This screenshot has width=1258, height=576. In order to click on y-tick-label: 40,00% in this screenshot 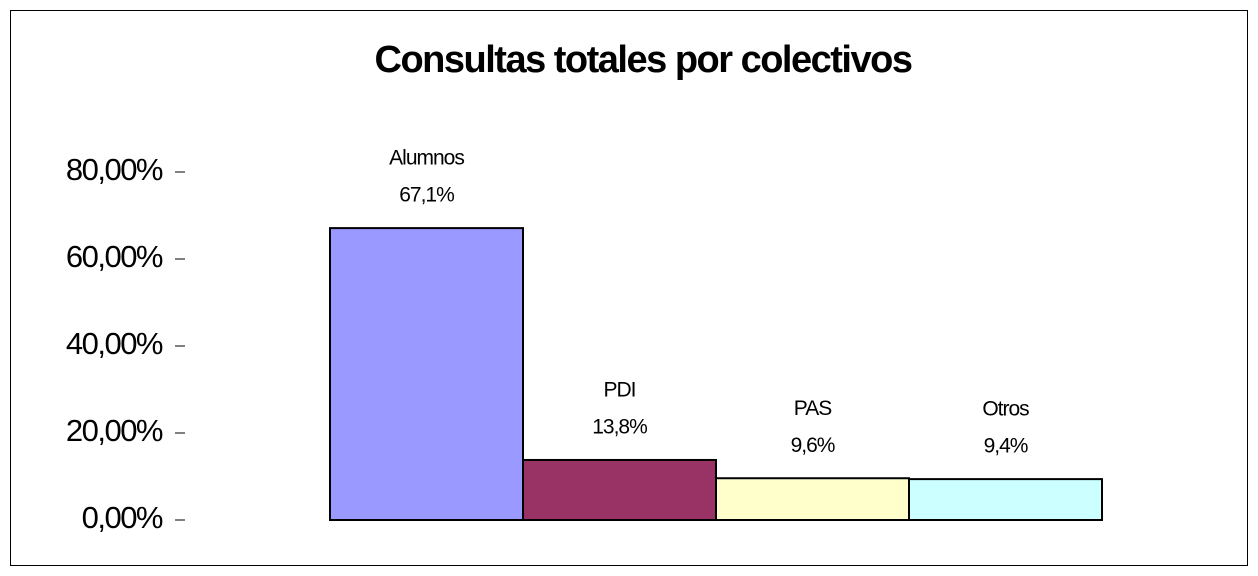, I will do `click(114, 343)`.